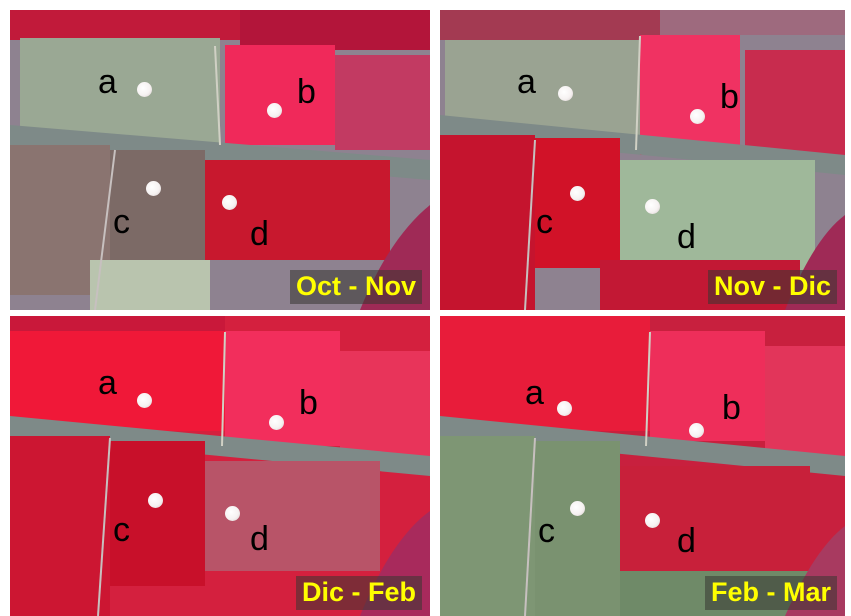 This screenshot has height=616, width=851. Describe the element at coordinates (770, 593) in the screenshot. I see `period-label: Feb - Mar` at that location.